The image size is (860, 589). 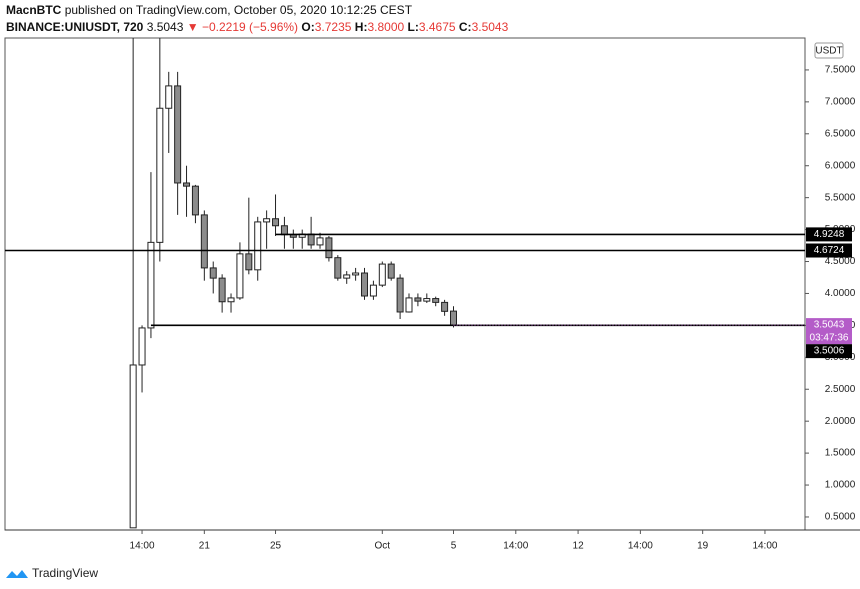 What do you see at coordinates (840, 197) in the screenshot?
I see `y-tick-label: 5.5000` at bounding box center [840, 197].